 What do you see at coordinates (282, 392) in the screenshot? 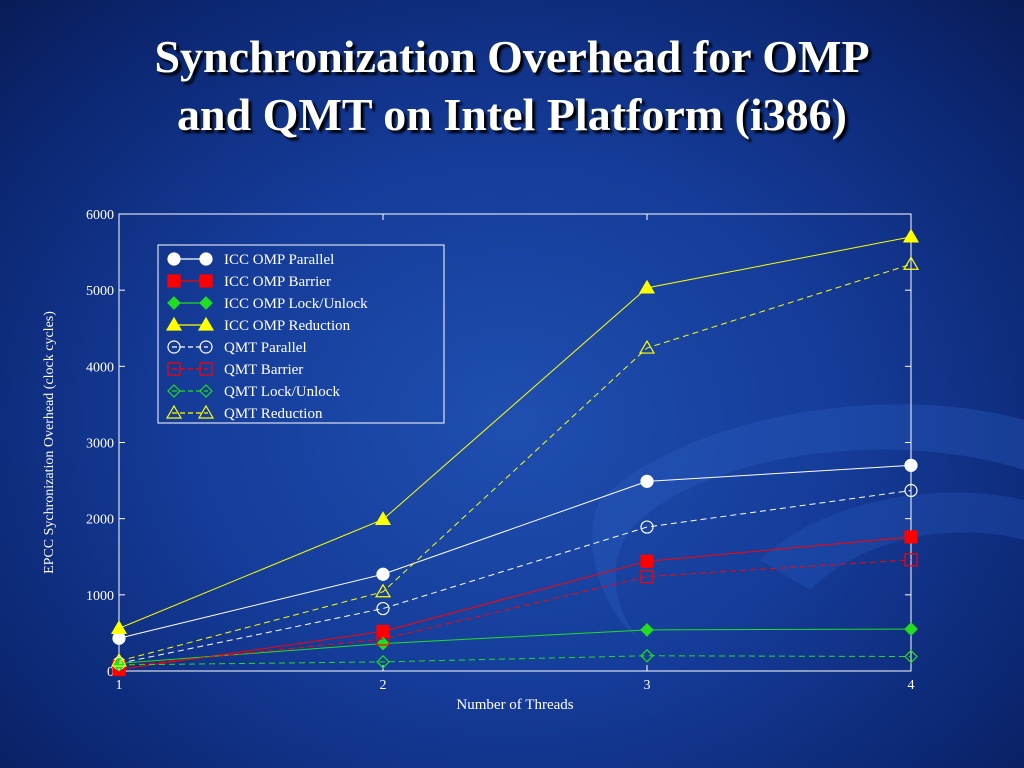
I see `legend-label: QMT Lock/Unlock` at bounding box center [282, 392].